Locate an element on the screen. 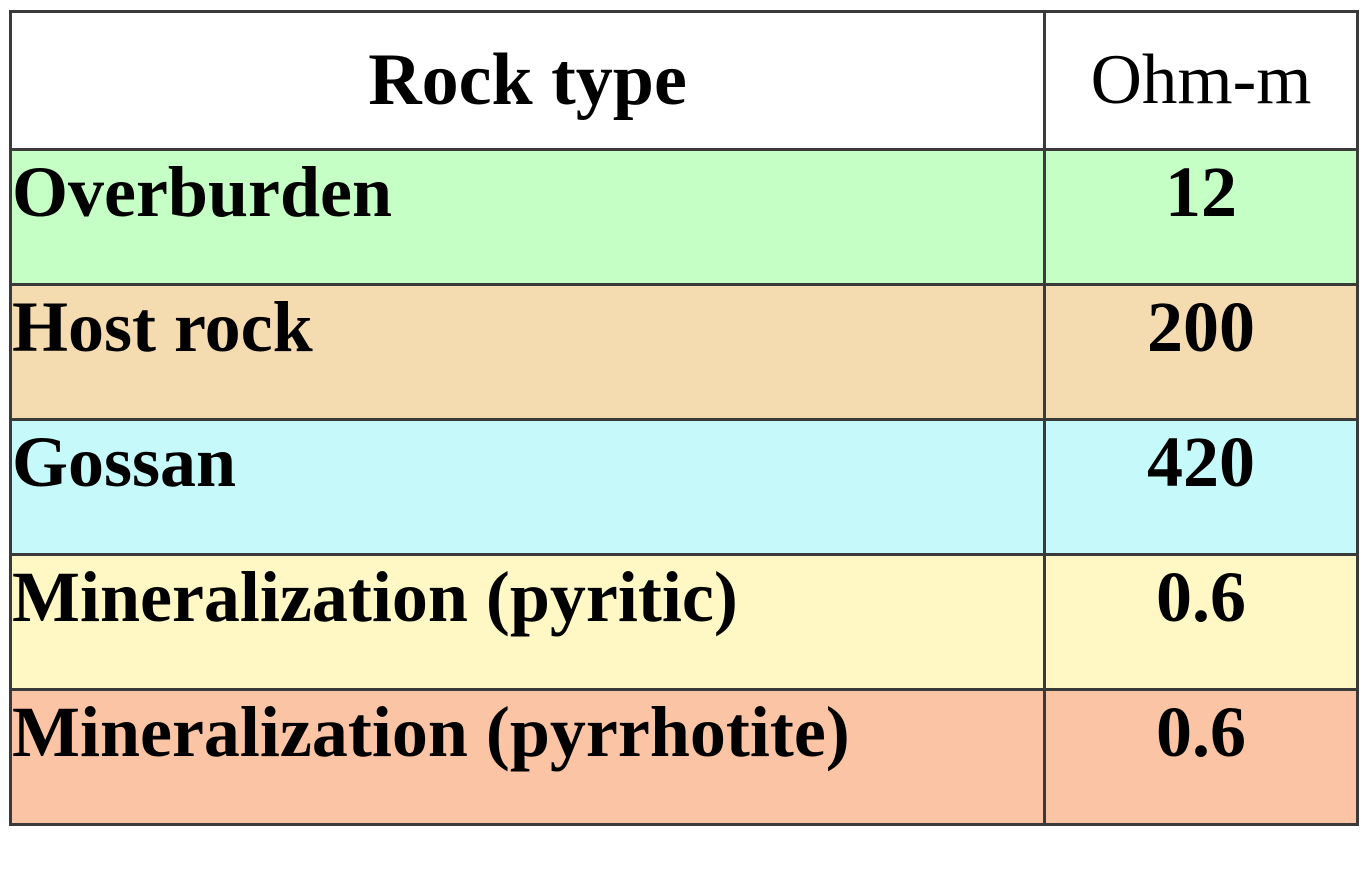 The image size is (1370, 889). rock-type-cell: Mineralization (pyritic) is located at coordinates (527, 622).